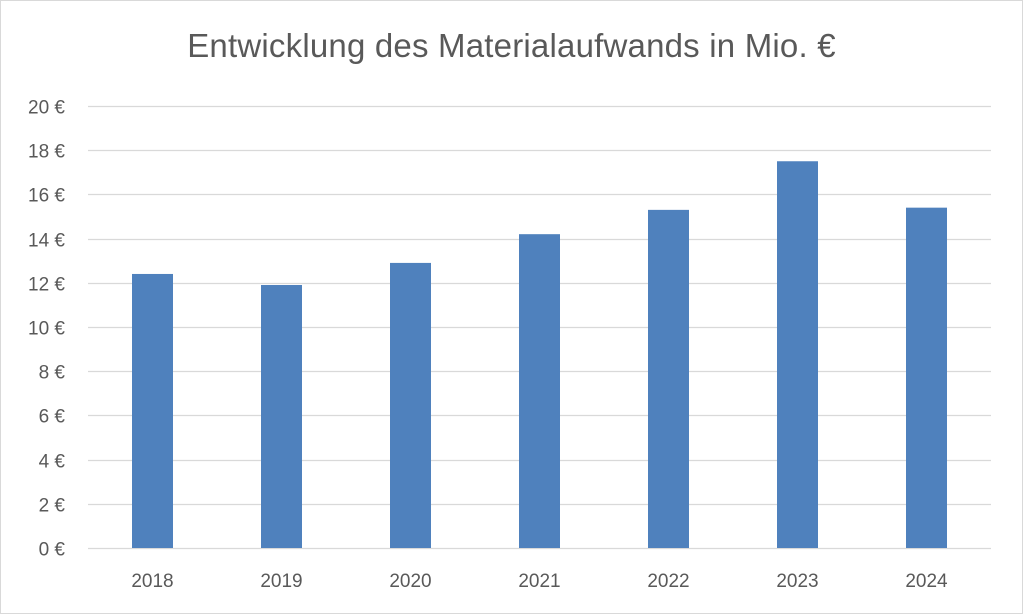 Image resolution: width=1023 pixels, height=614 pixels. Describe the element at coordinates (281, 581) in the screenshot. I see `x-tick-label: 2019` at that location.